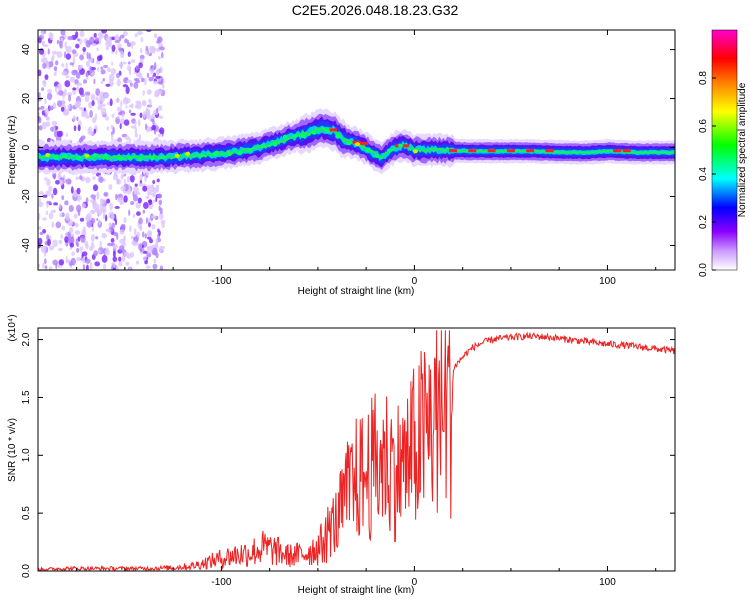 Image resolution: width=750 pixels, height=600 pixels. Describe the element at coordinates (26, 339) in the screenshot. I see `y-tick-label: 2.0` at that location.